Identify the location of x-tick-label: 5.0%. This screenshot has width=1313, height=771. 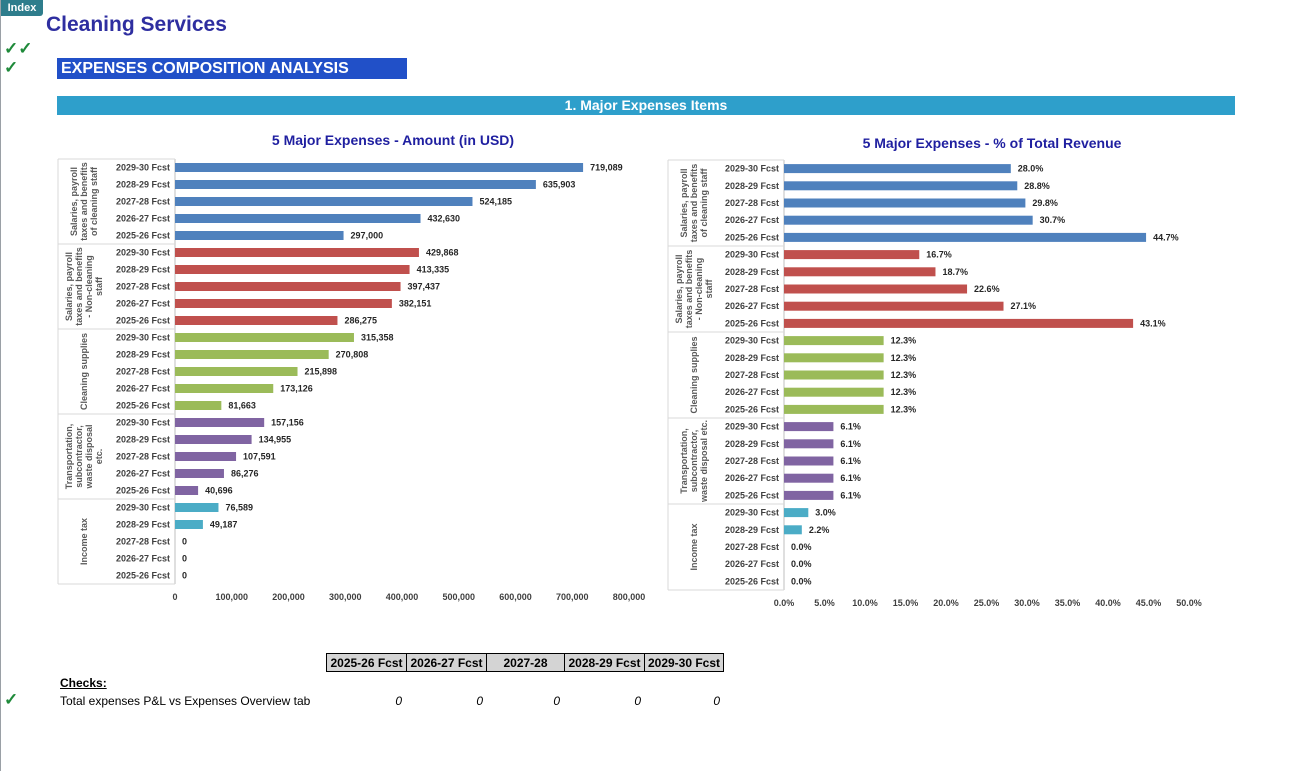
(824, 603).